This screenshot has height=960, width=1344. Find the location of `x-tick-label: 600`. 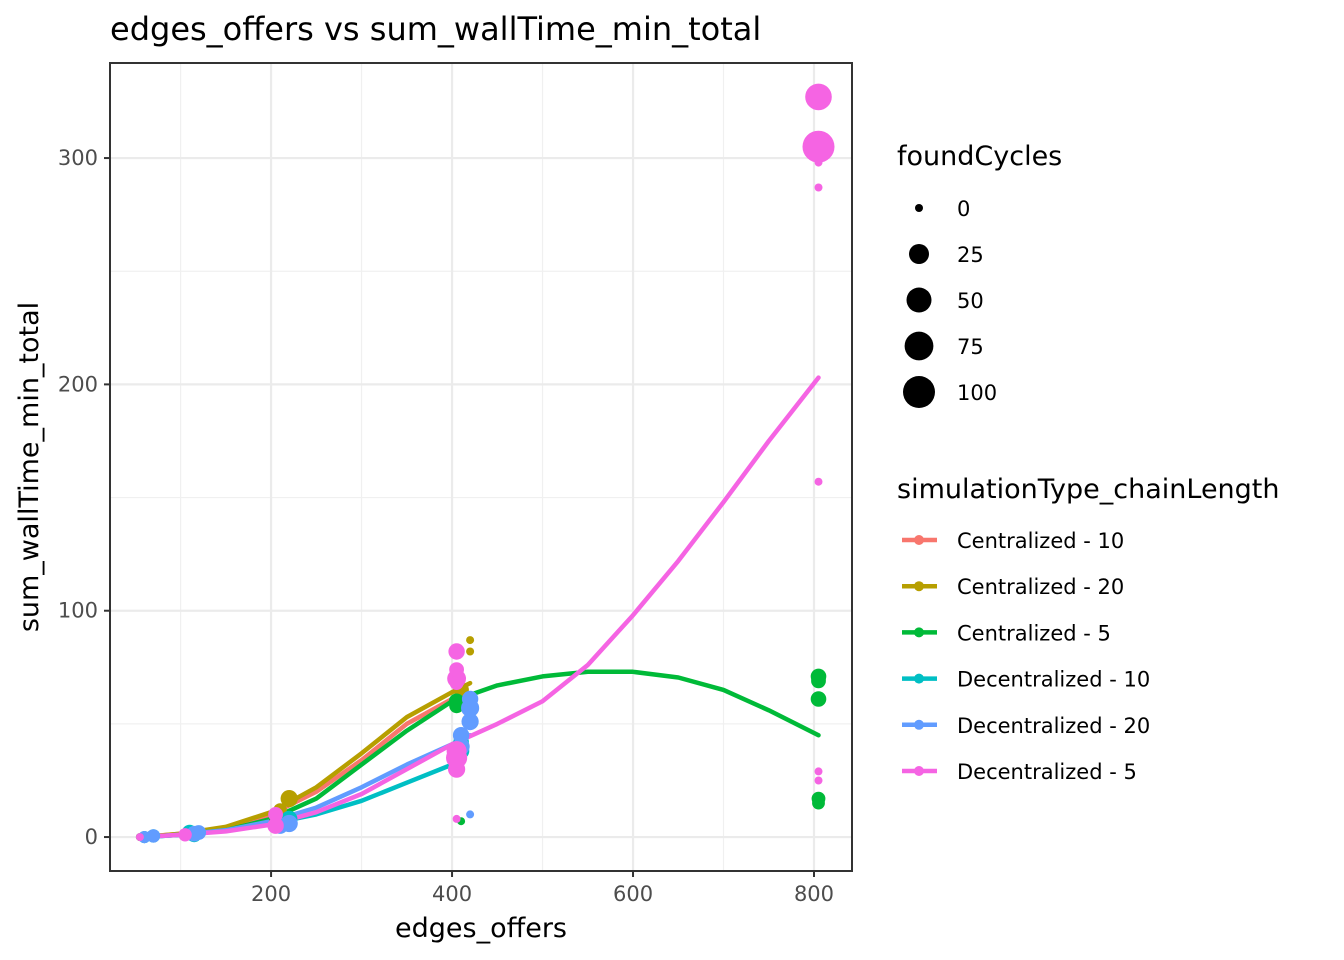

x-tick-label: 600 is located at coordinates (633, 894).